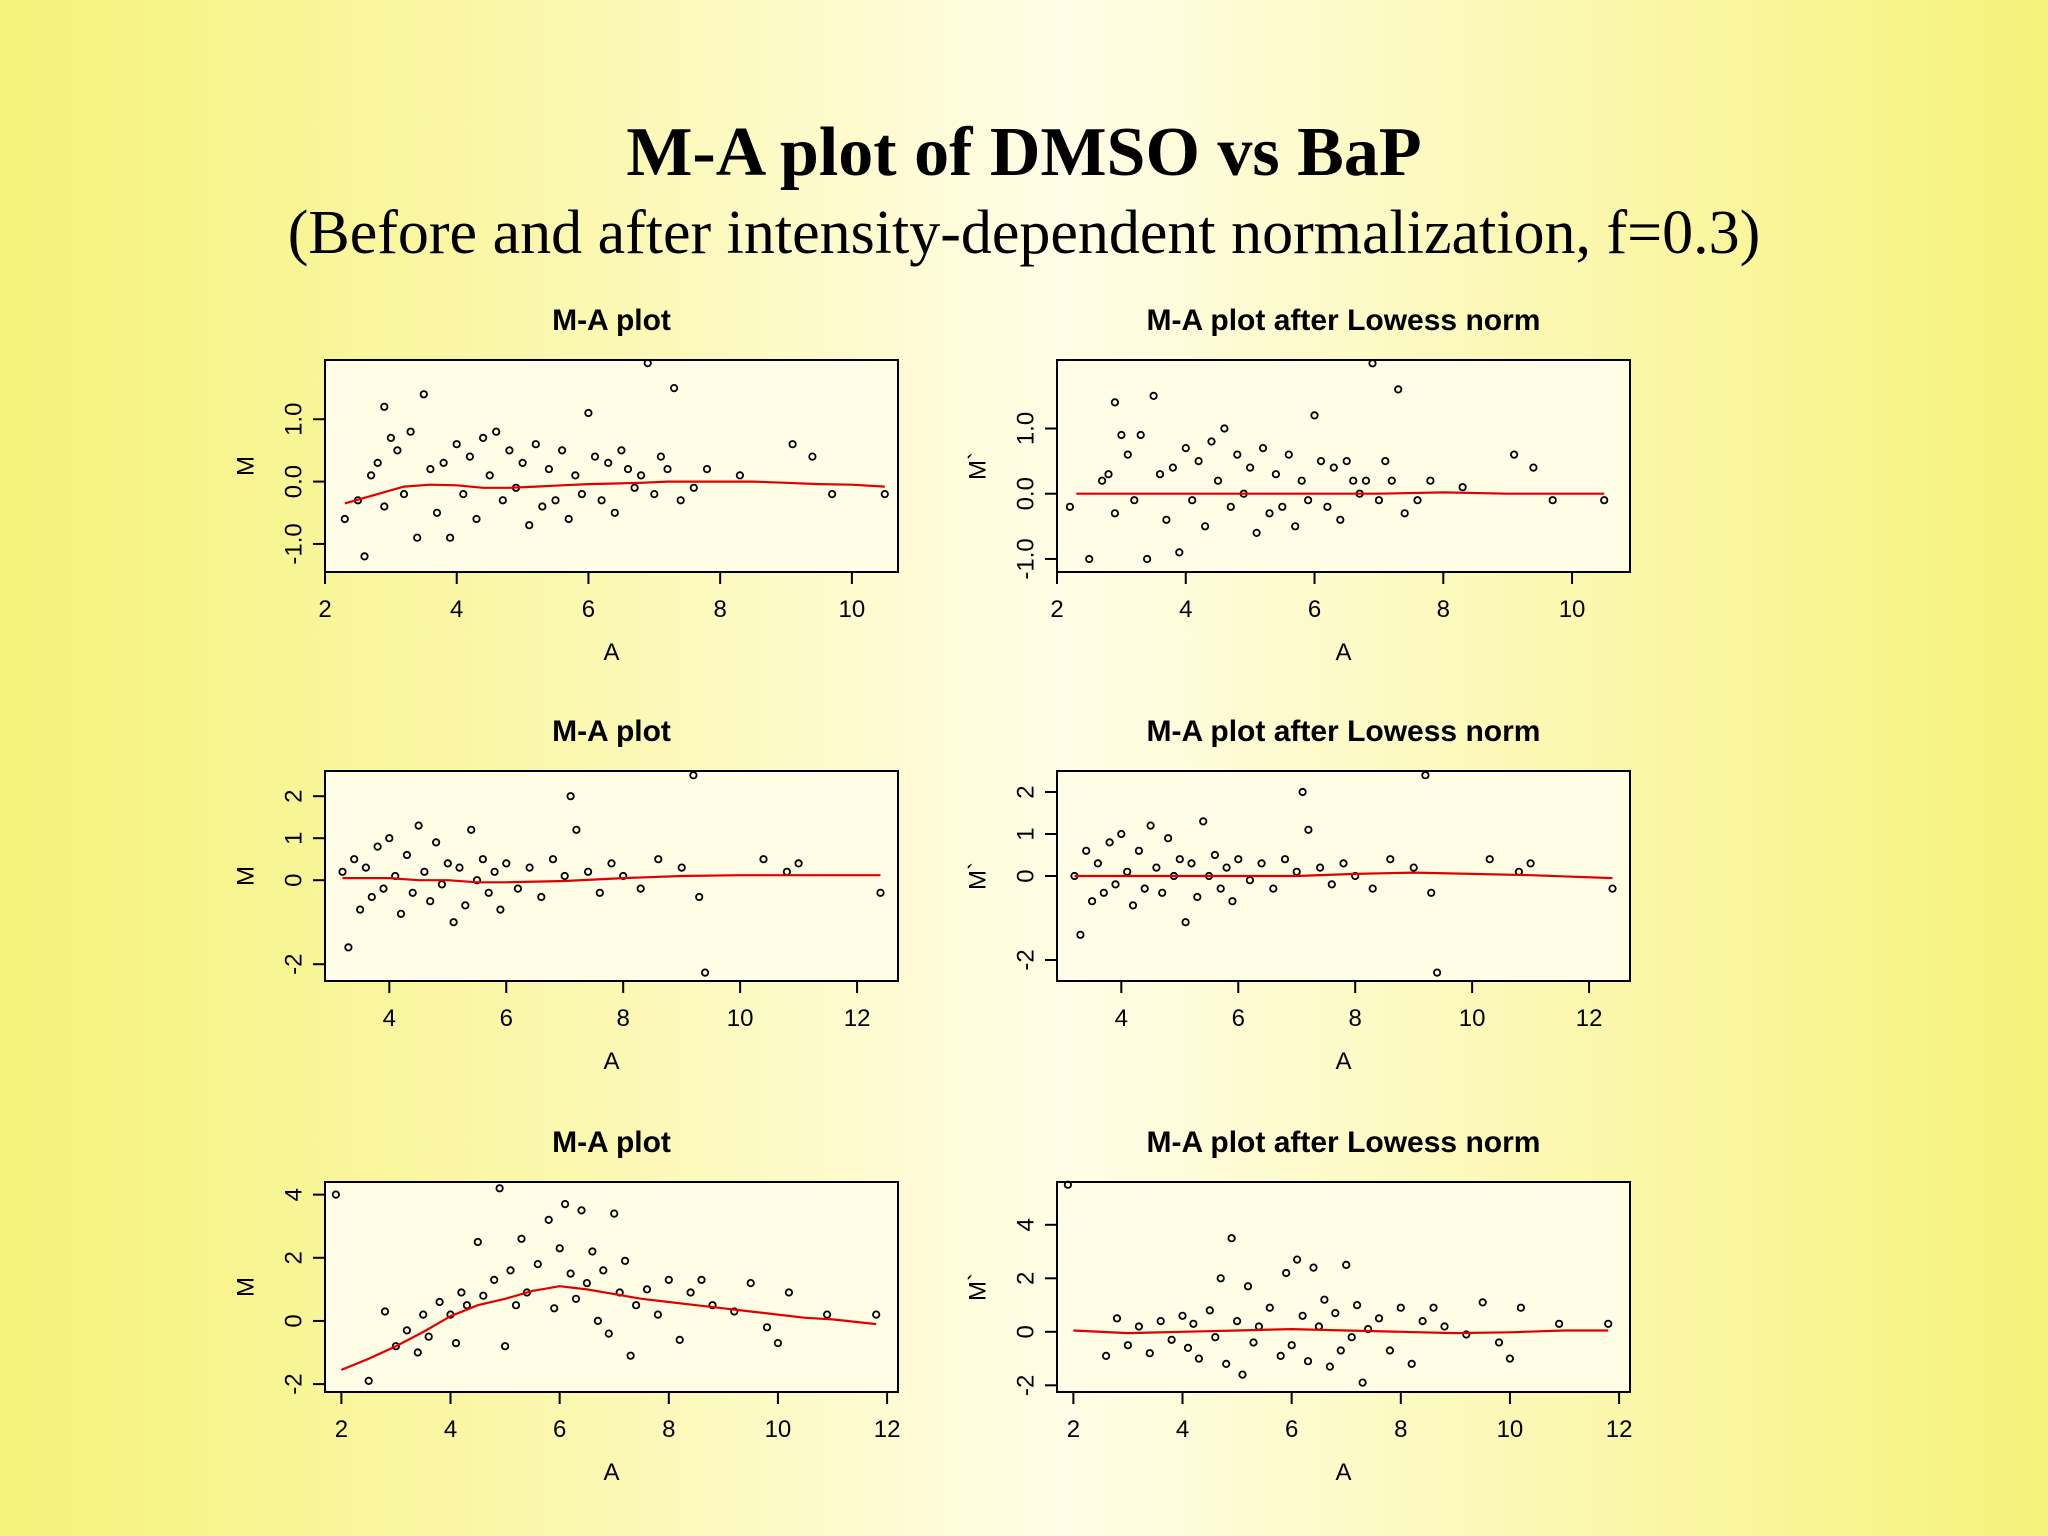 This screenshot has height=1536, width=2048. I want to click on y-tick-label: -2, so click(1025, 1385).